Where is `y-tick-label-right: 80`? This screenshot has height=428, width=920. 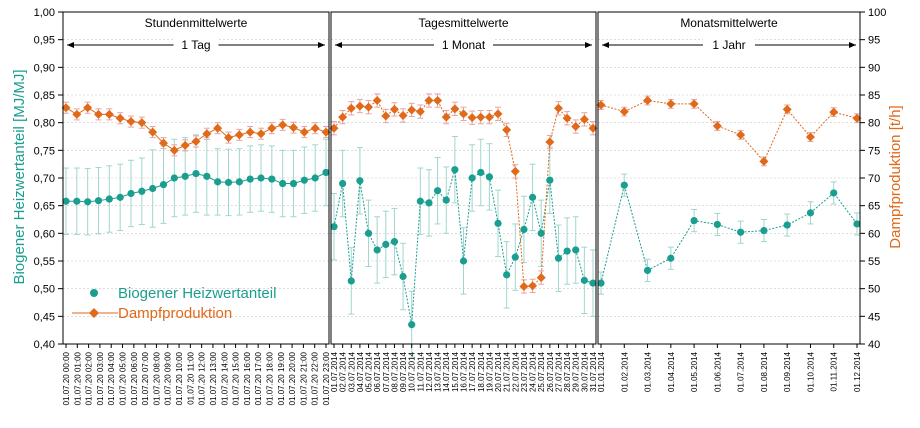 y-tick-label-right: 80 is located at coordinates (874, 124).